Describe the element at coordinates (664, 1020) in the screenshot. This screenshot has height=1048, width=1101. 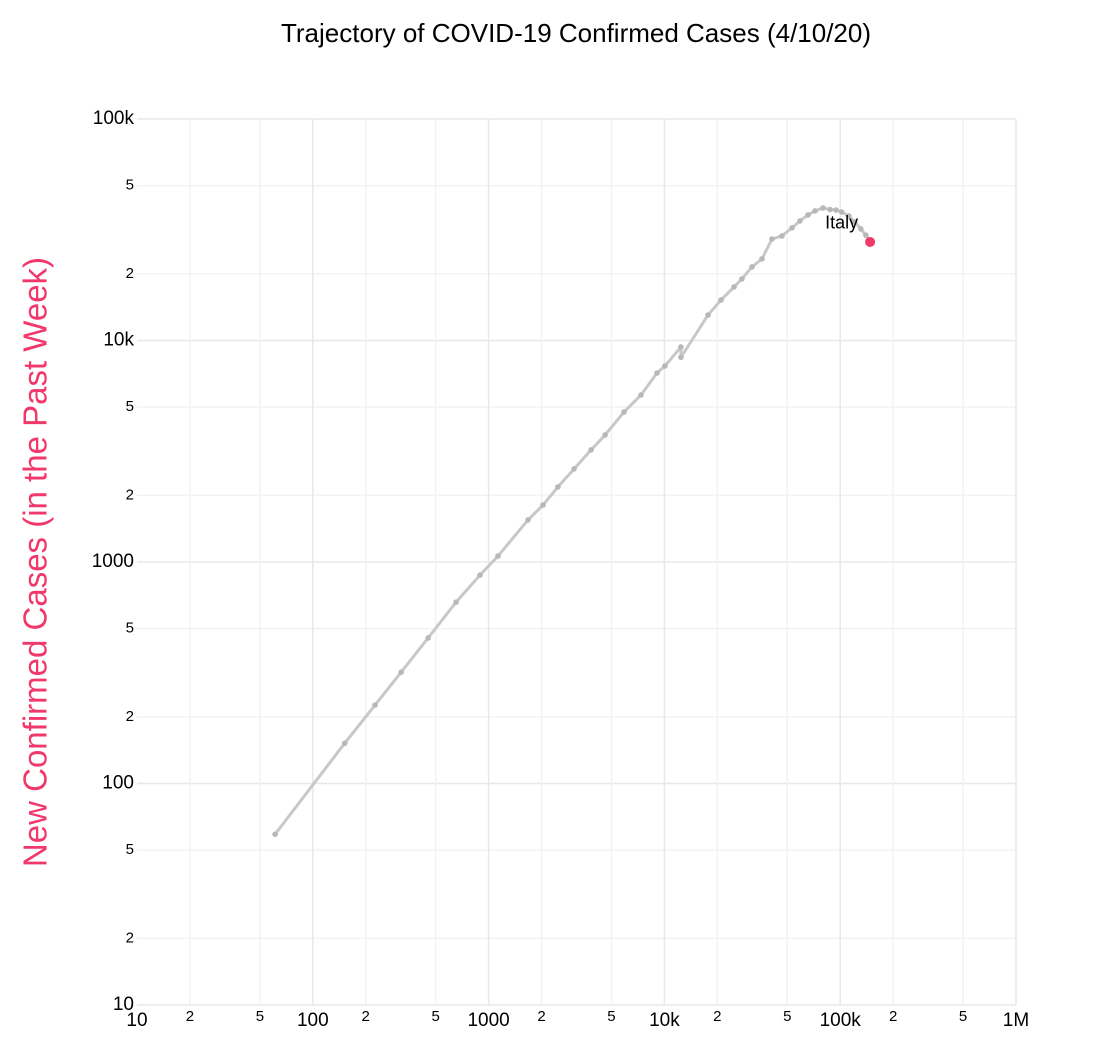
I see `x-tick-label: 10k` at that location.